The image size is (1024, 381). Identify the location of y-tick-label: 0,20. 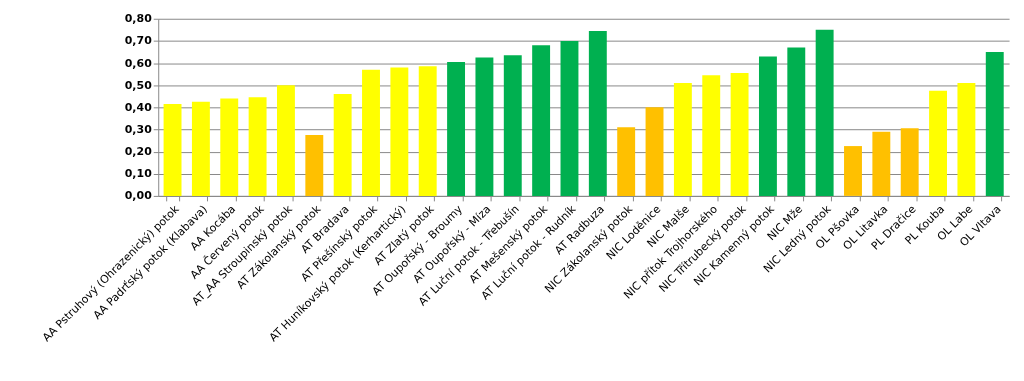
(138, 152).